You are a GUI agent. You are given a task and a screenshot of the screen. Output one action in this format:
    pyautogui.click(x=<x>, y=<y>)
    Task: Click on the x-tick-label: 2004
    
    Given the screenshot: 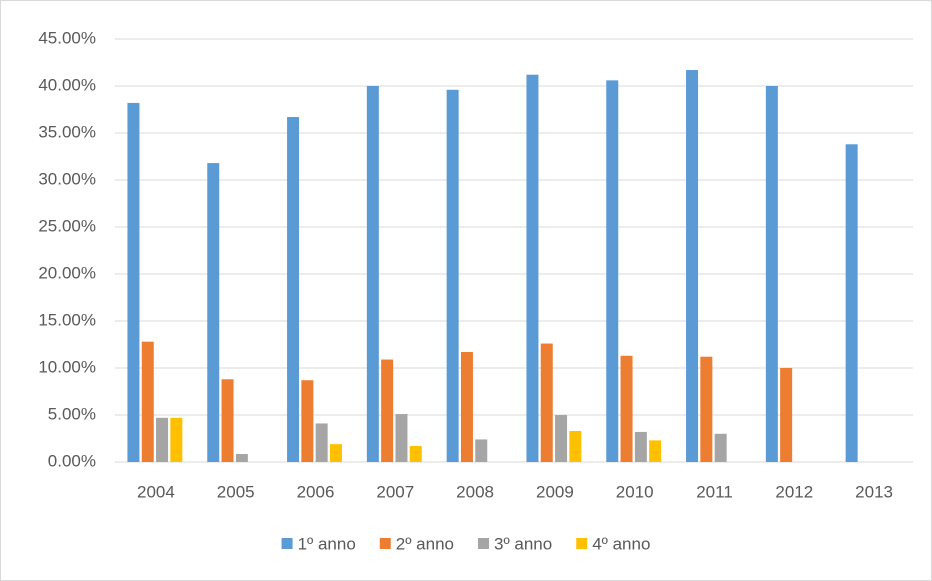 What is the action you would take?
    pyautogui.click(x=156, y=491)
    